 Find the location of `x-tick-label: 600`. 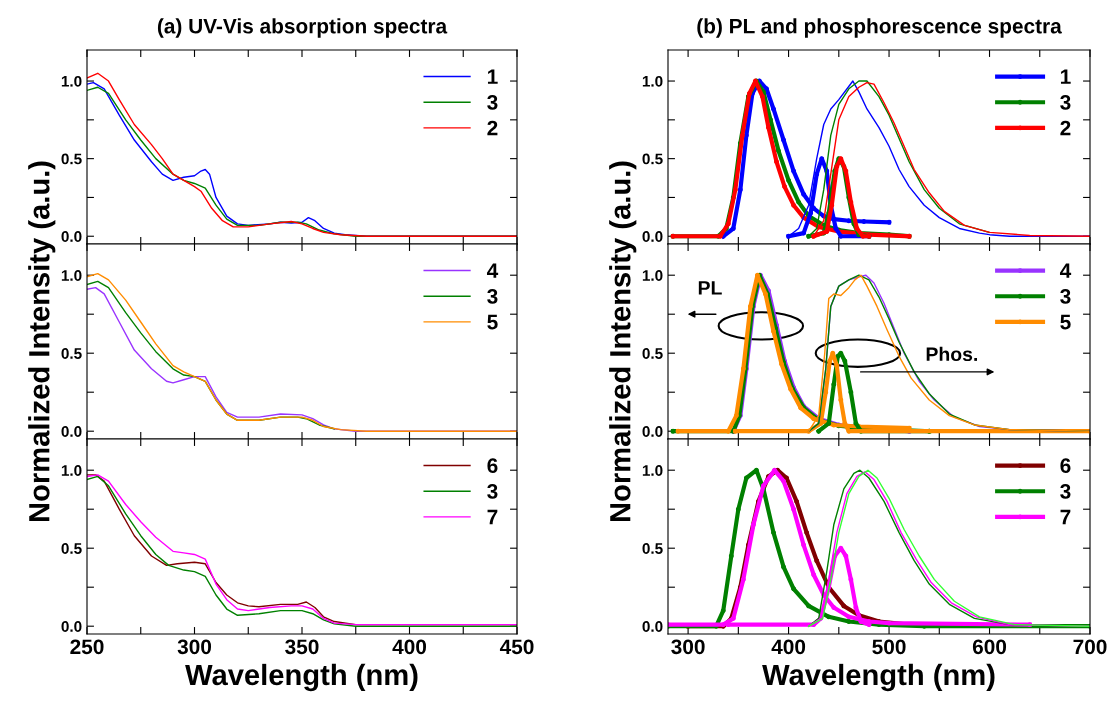

x-tick-label: 600 is located at coordinates (989, 647).